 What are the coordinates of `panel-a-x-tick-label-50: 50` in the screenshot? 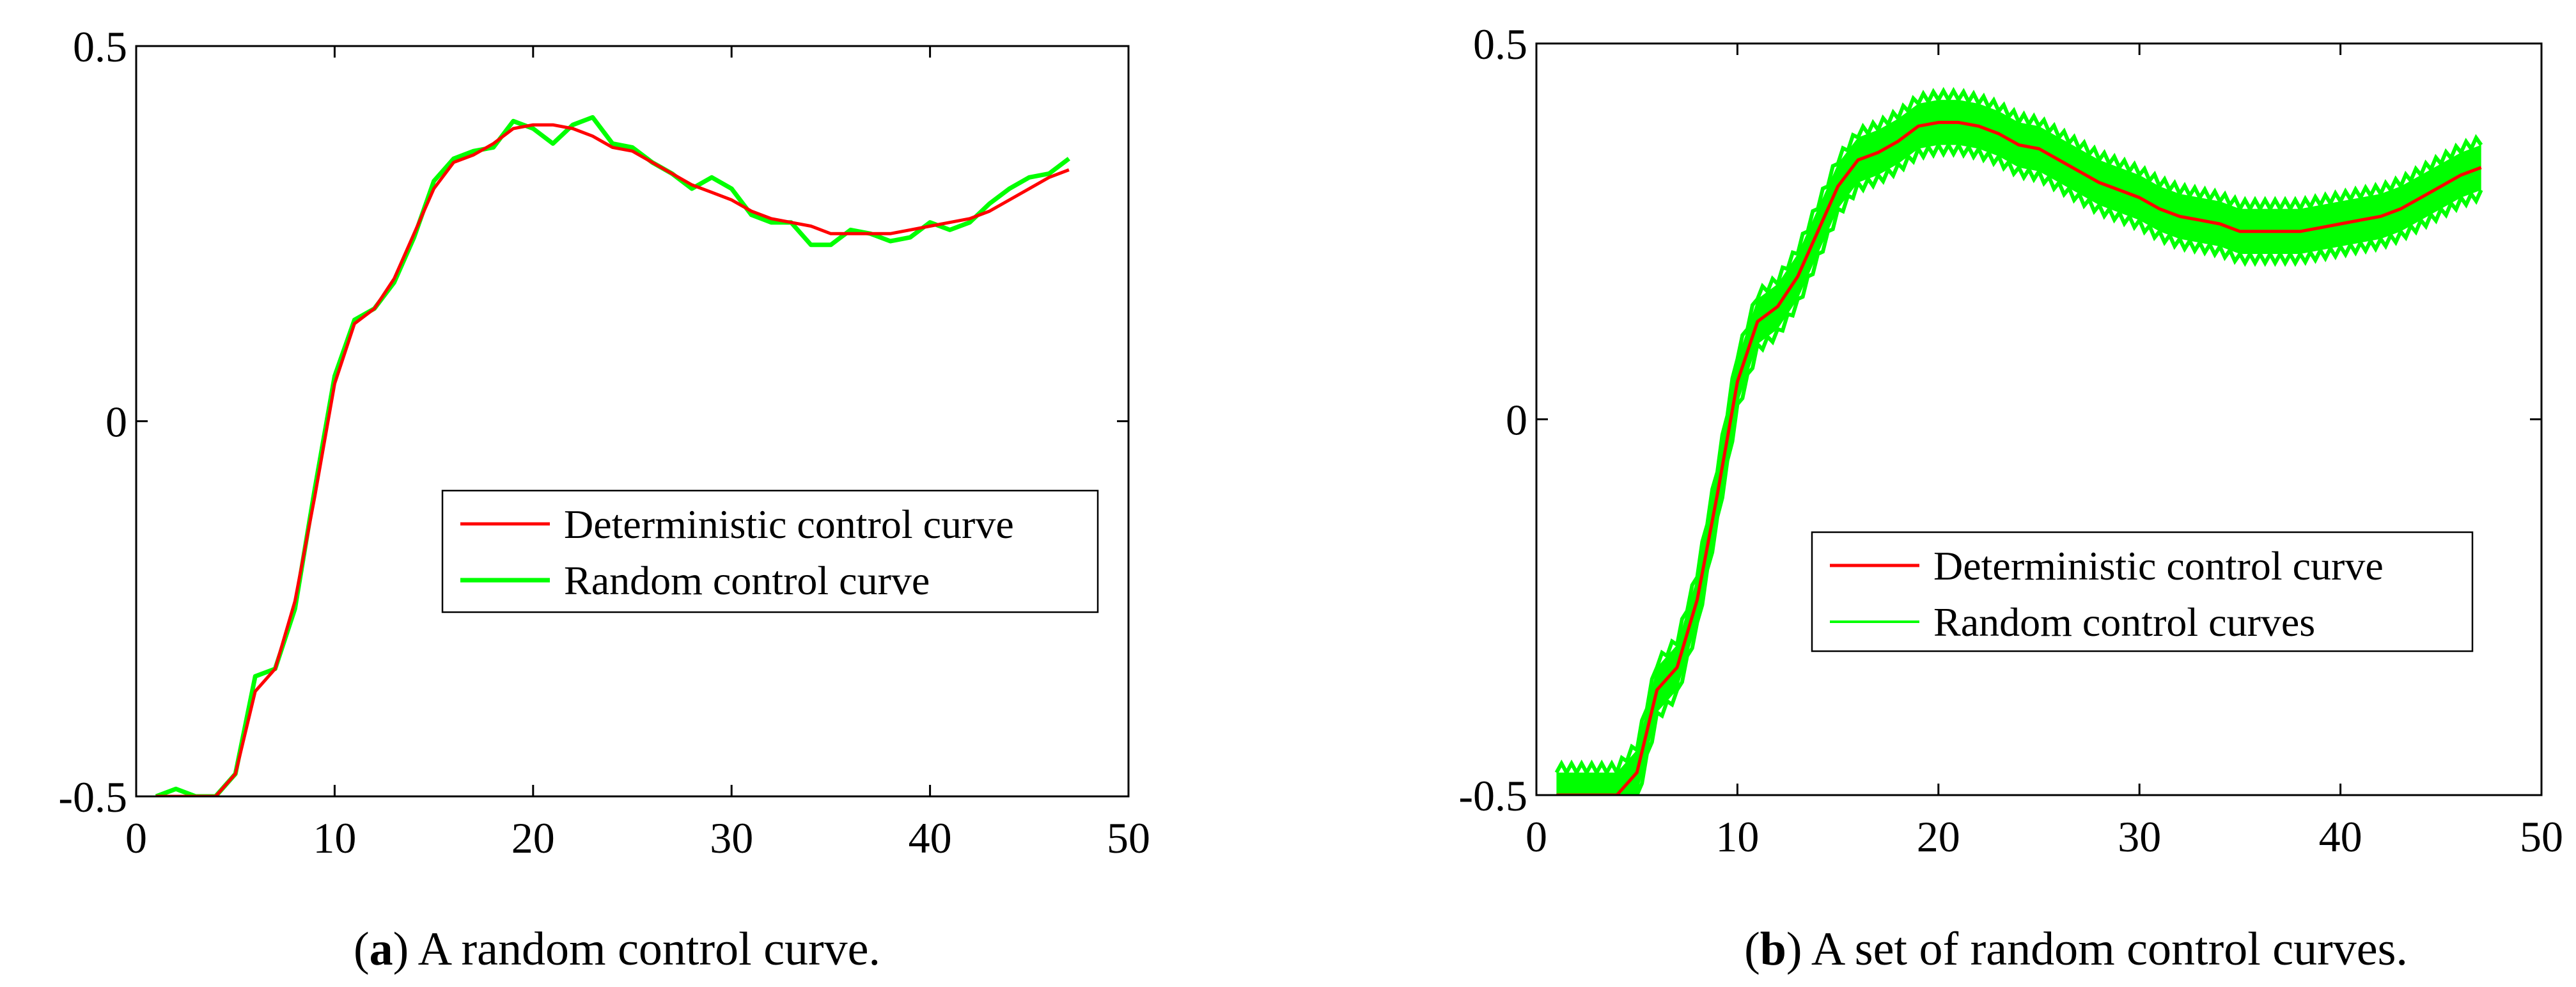 It's located at (1128, 838).